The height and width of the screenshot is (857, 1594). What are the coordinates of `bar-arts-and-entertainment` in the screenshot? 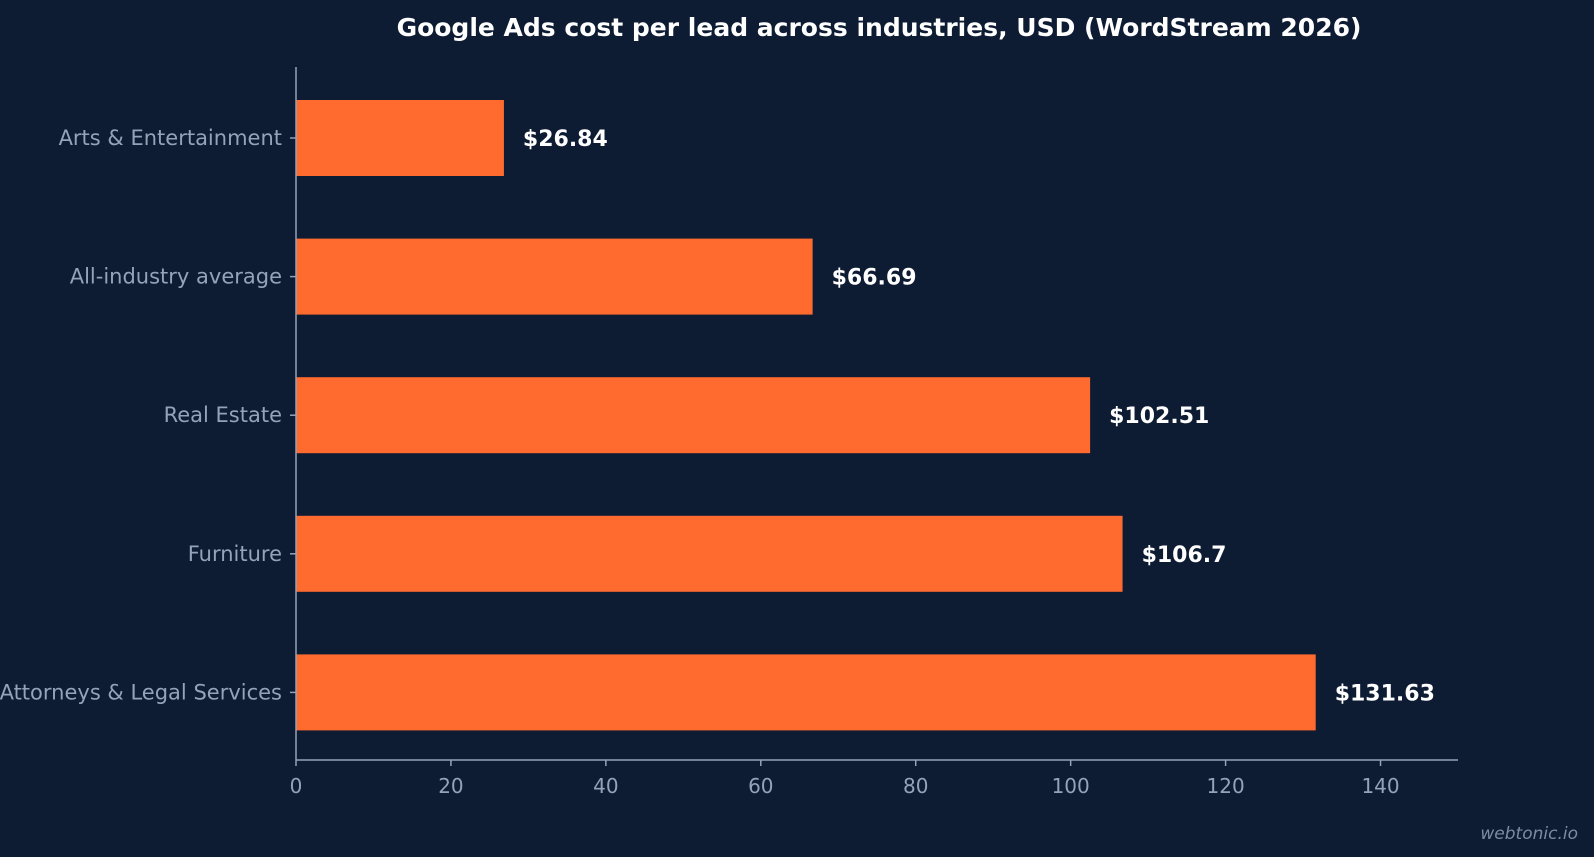 It's located at (400, 138).